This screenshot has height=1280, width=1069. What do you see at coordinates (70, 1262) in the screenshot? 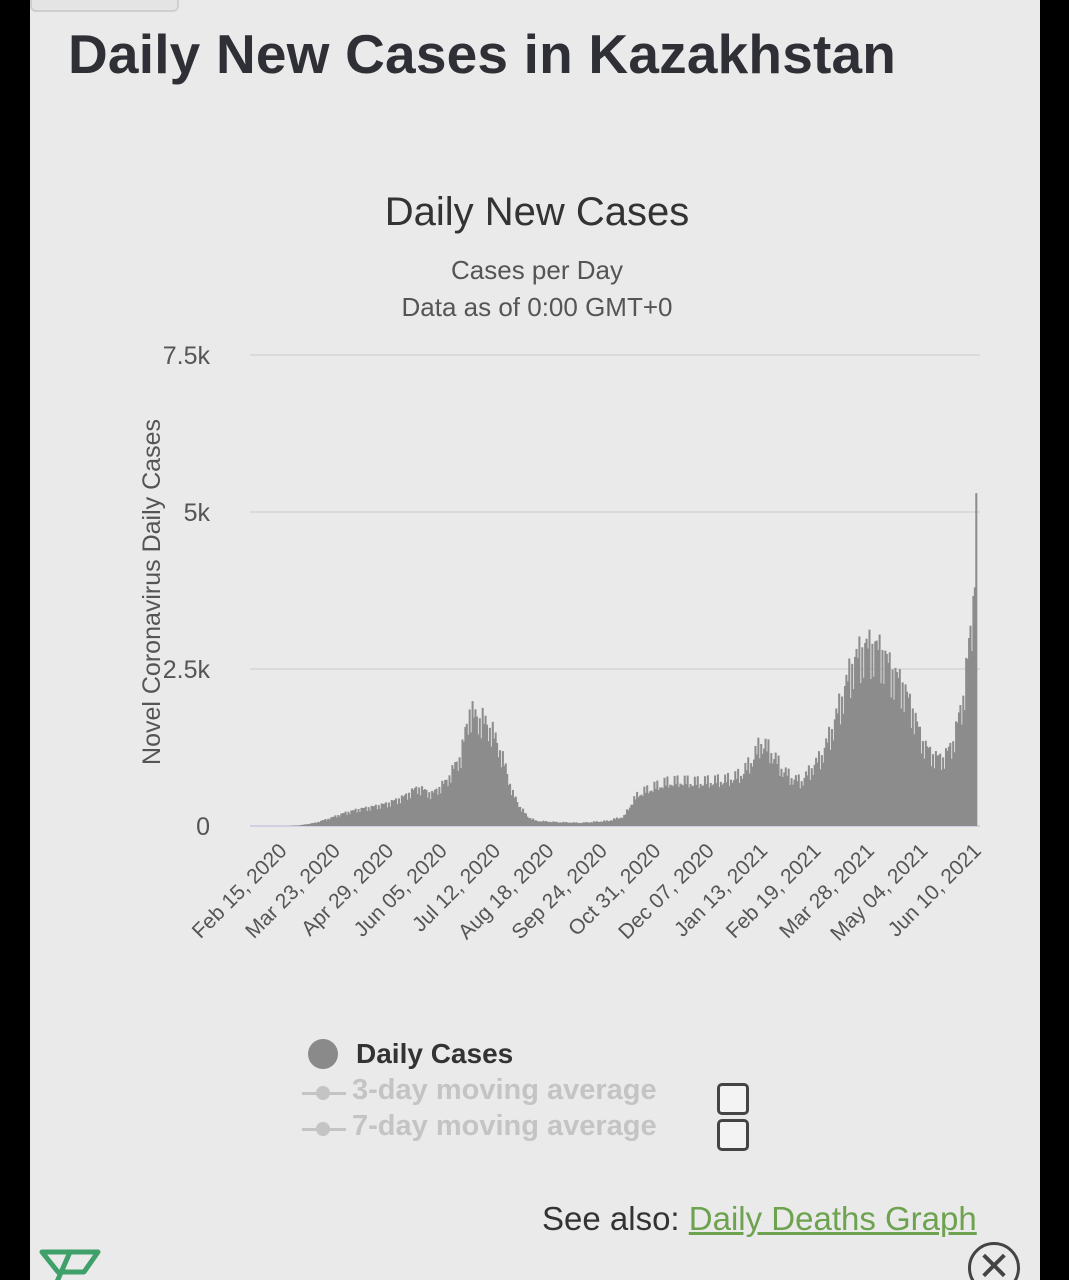
I see `logo-icon` at bounding box center [70, 1262].